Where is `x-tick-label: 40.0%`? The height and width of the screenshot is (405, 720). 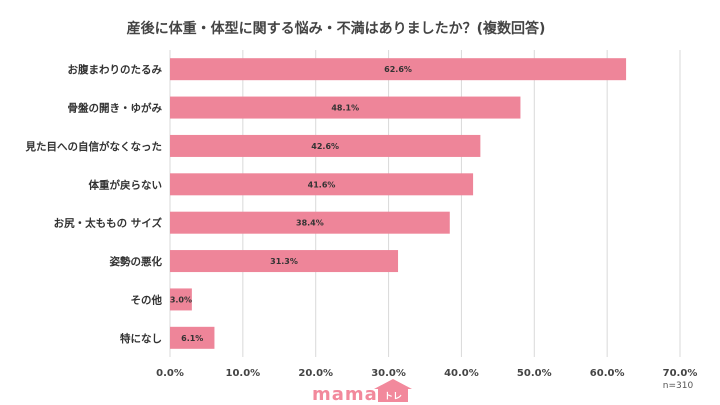
x-tick-label: 40.0% is located at coordinates (461, 373).